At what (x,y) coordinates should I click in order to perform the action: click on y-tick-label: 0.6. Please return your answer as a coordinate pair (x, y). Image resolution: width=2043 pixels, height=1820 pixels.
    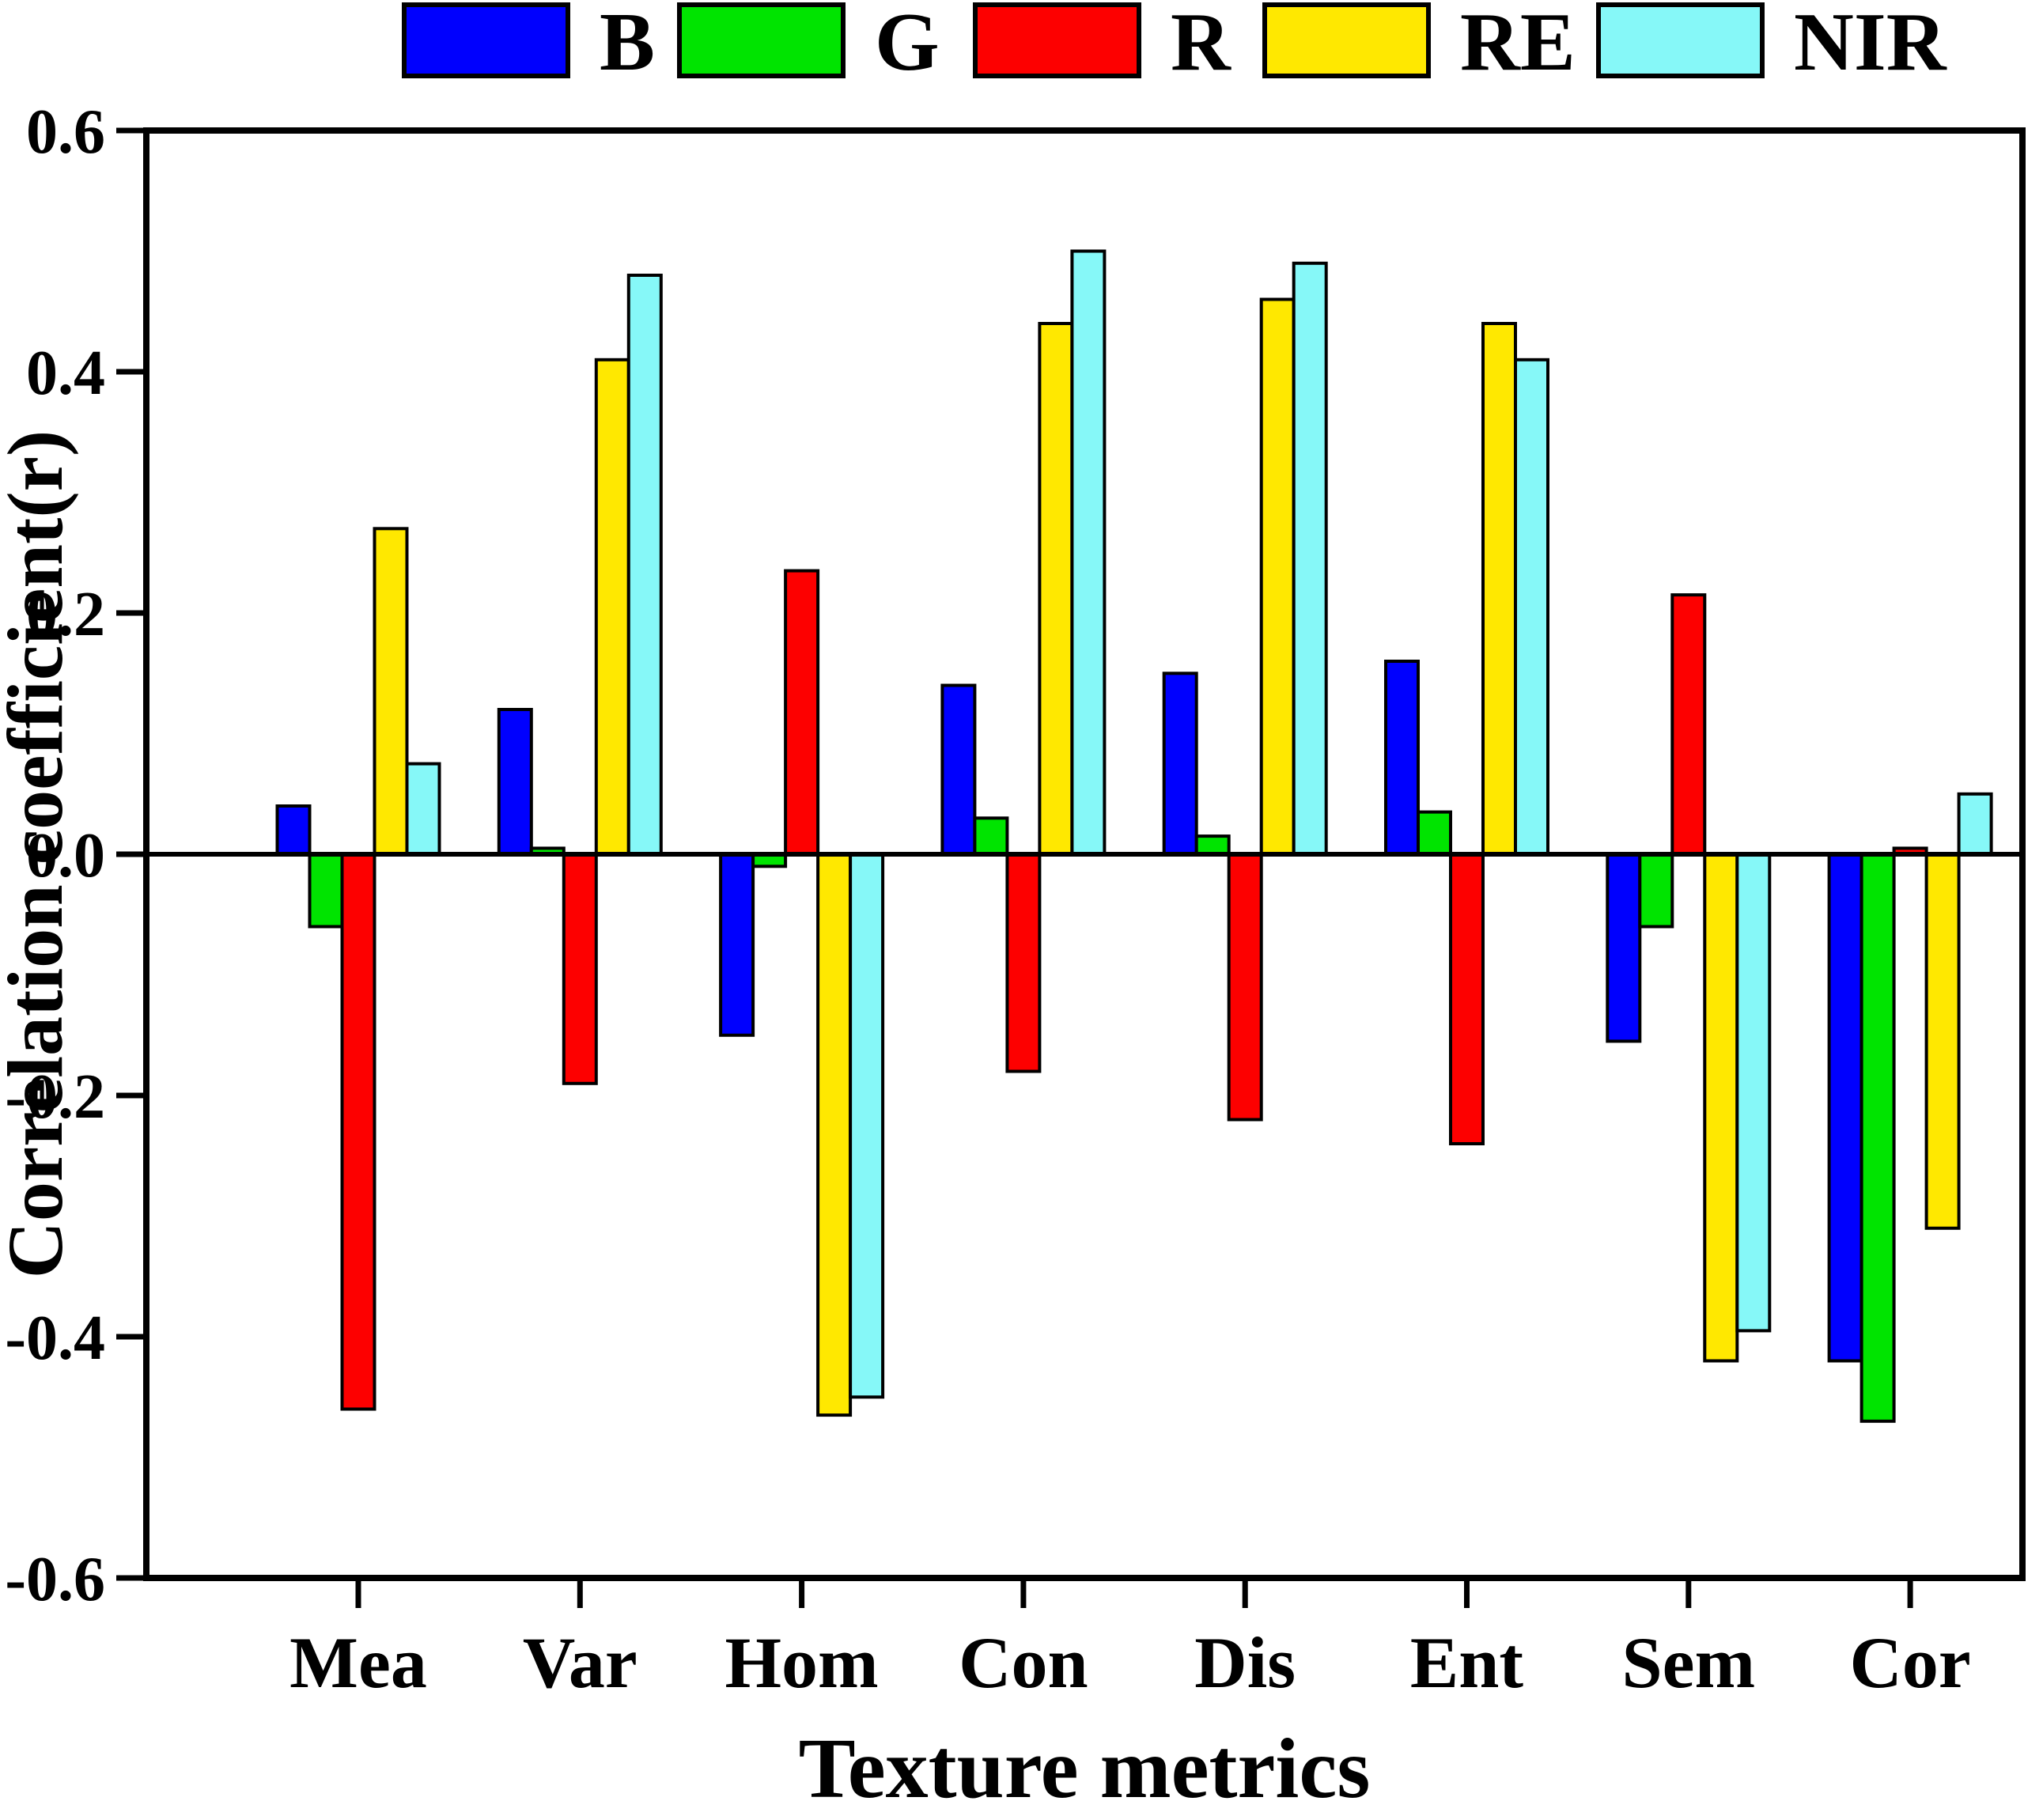
    Looking at the image, I should click on (65, 132).